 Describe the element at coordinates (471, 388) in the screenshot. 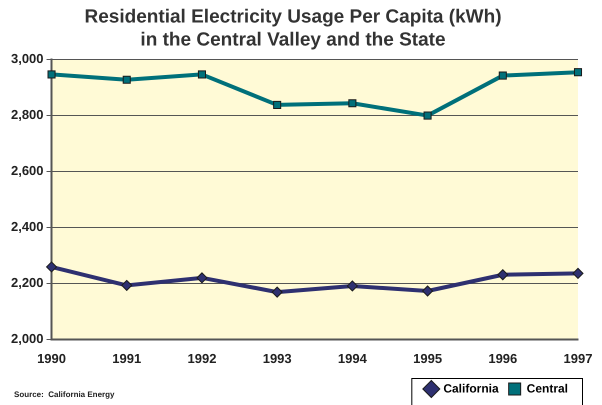

I see `legend-label: California` at that location.